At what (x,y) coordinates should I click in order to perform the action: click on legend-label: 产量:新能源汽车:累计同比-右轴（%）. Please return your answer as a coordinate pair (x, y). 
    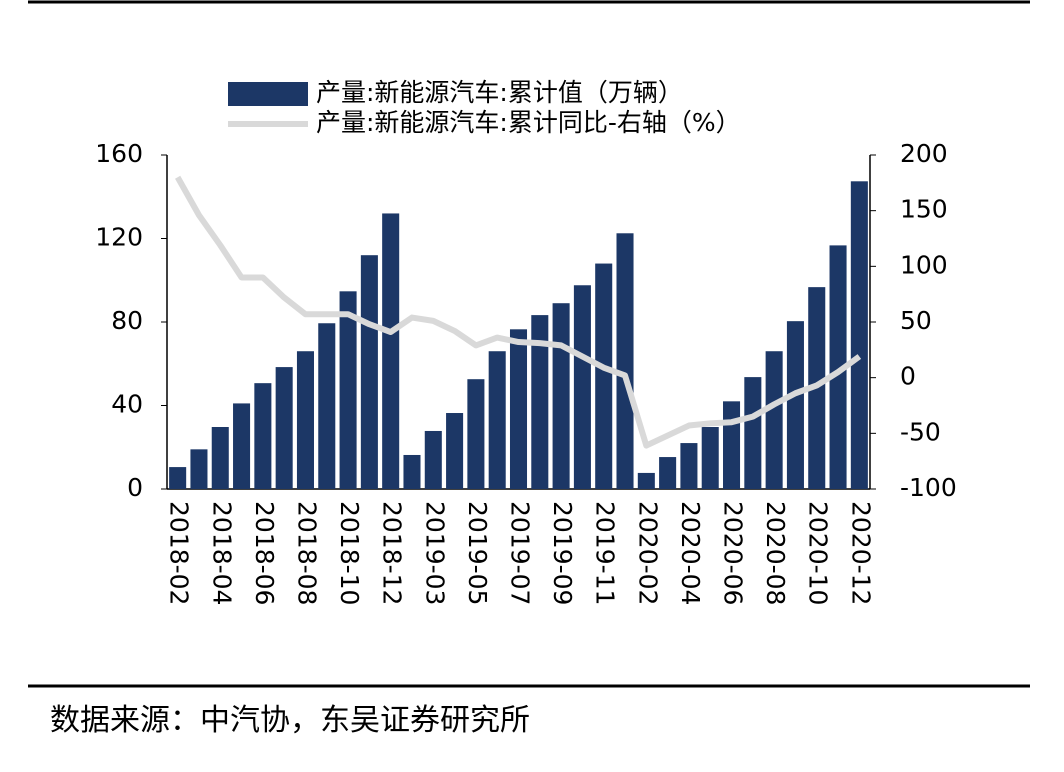
    Looking at the image, I should click on (528, 122).